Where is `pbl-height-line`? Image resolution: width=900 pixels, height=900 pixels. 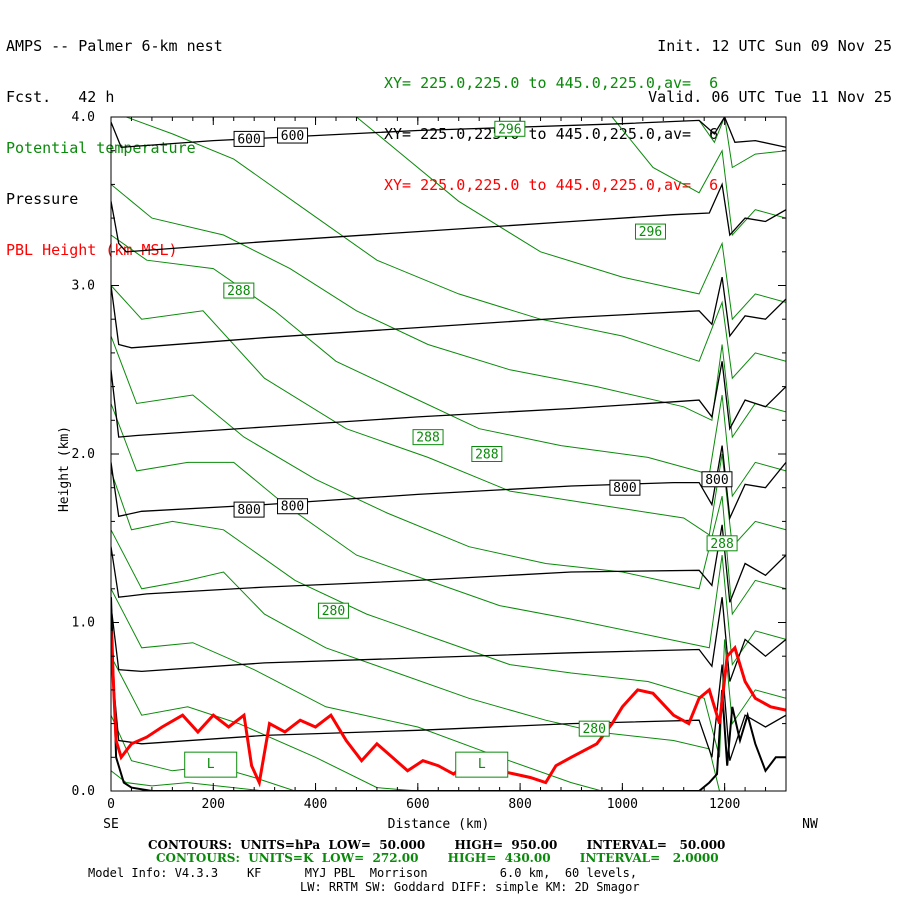
pbl-height-line is located at coordinates (448, 709).